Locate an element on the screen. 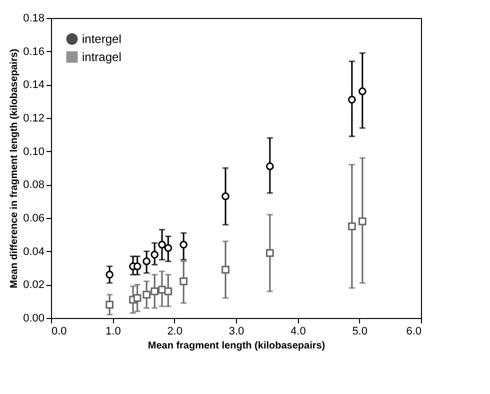  y-tick-label: 0.06 is located at coordinates (33, 218).